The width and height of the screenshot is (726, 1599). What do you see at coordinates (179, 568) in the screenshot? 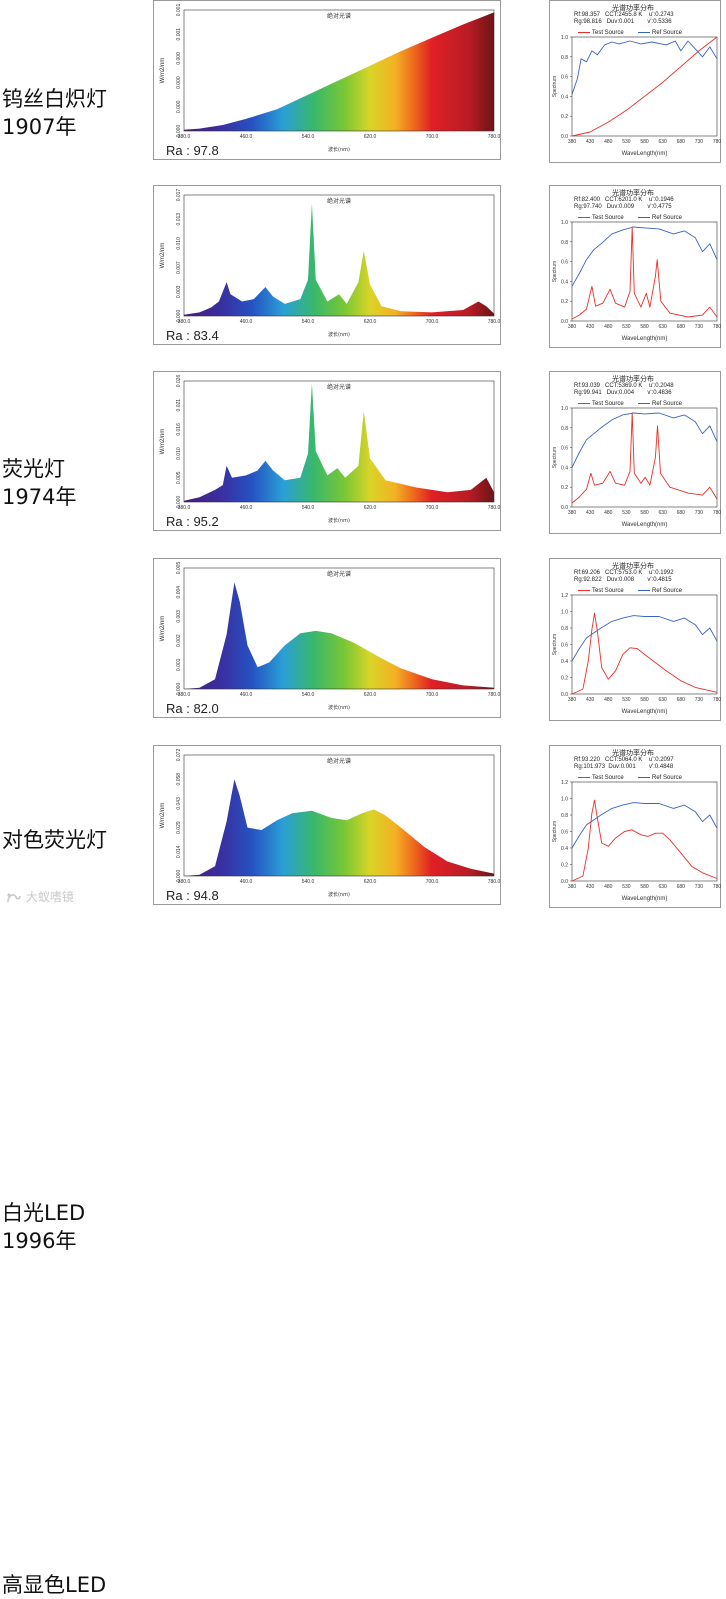
I see `y-tick-label: 0.005` at bounding box center [179, 568].